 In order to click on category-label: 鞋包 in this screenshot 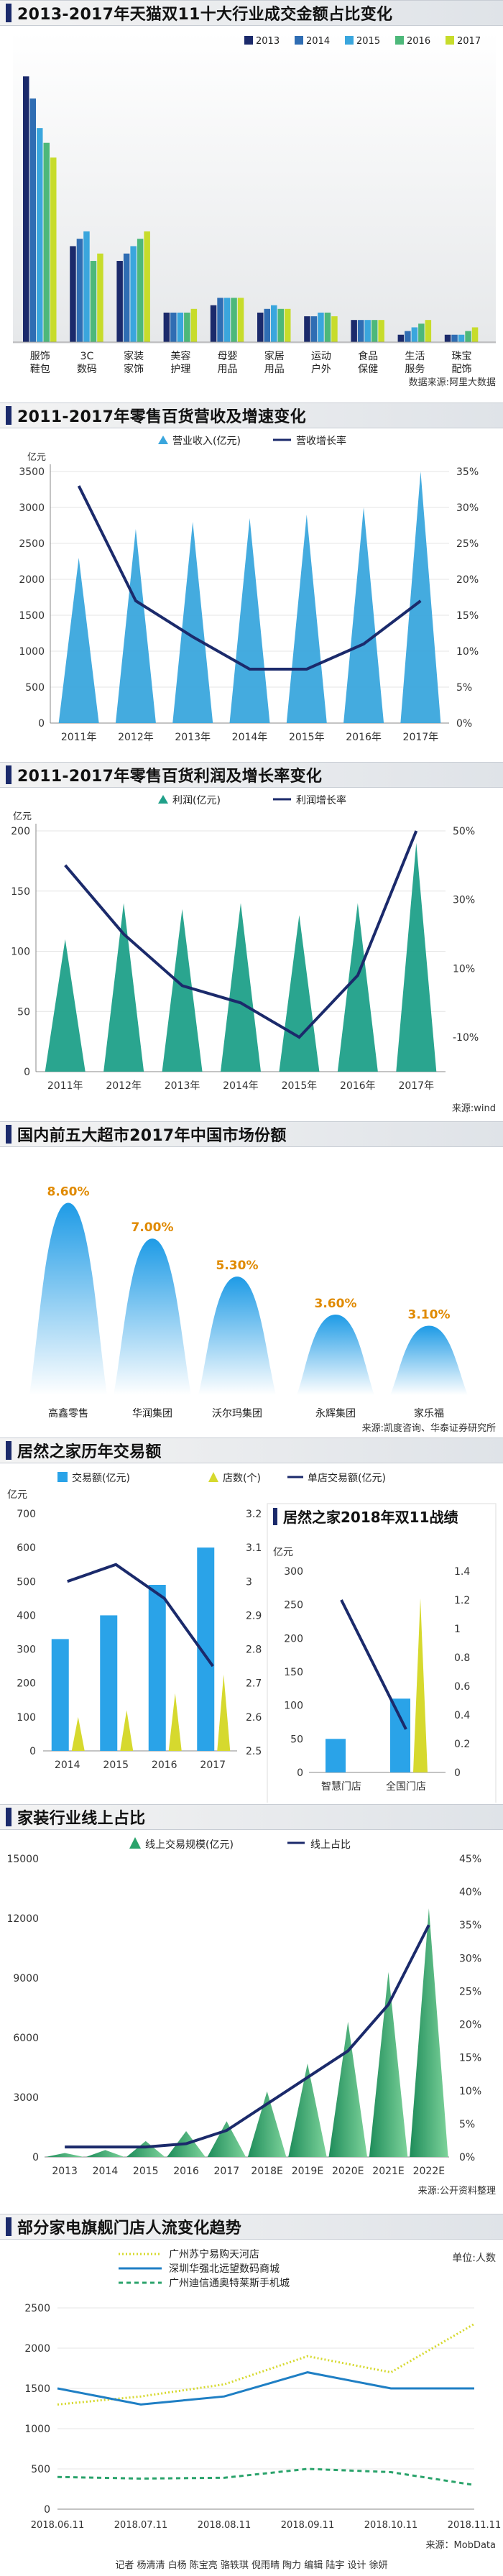, I will do `click(40, 369)`.